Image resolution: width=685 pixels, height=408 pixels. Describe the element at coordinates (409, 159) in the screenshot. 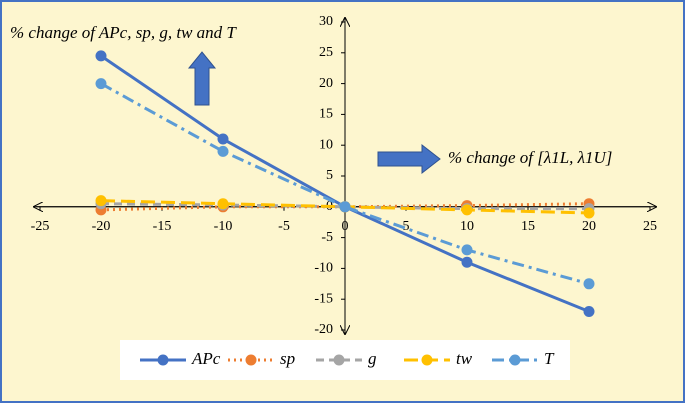

I see `right-arrow` at that location.